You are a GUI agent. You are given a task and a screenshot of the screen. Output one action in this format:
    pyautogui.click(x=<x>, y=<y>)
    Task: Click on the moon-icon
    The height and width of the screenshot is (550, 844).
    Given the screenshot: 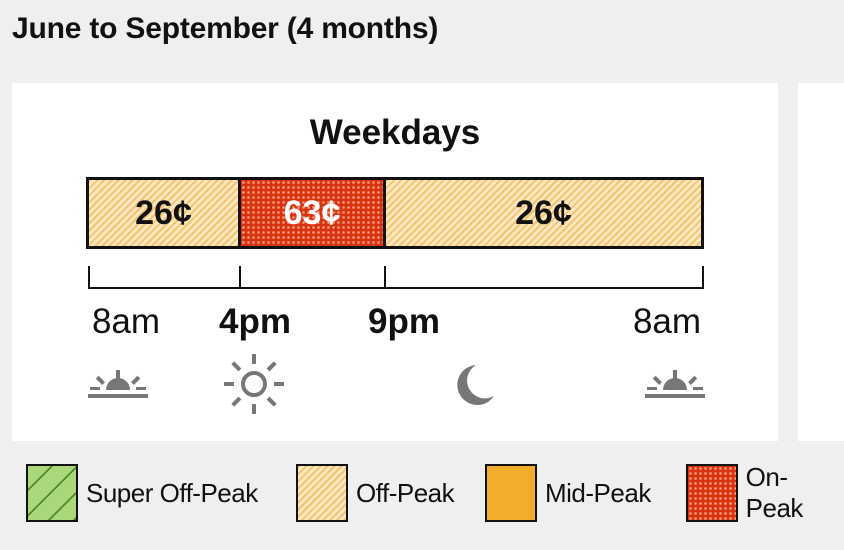 What is the action you would take?
    pyautogui.click(x=475, y=385)
    